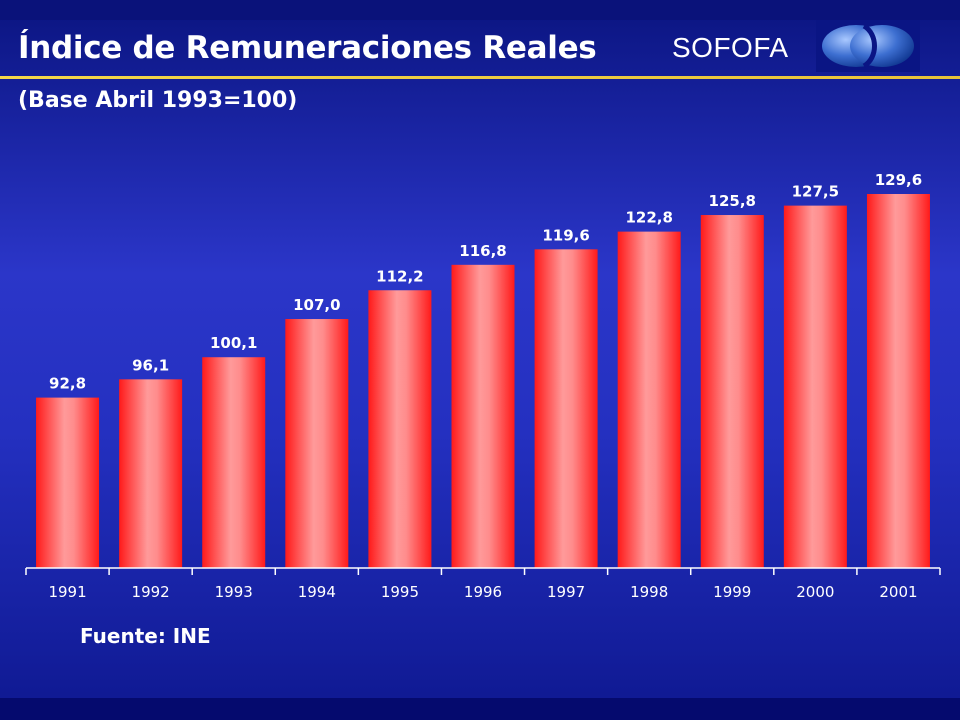  Describe the element at coordinates (399, 276) in the screenshot. I see `value-label-1995: 112,2` at that location.